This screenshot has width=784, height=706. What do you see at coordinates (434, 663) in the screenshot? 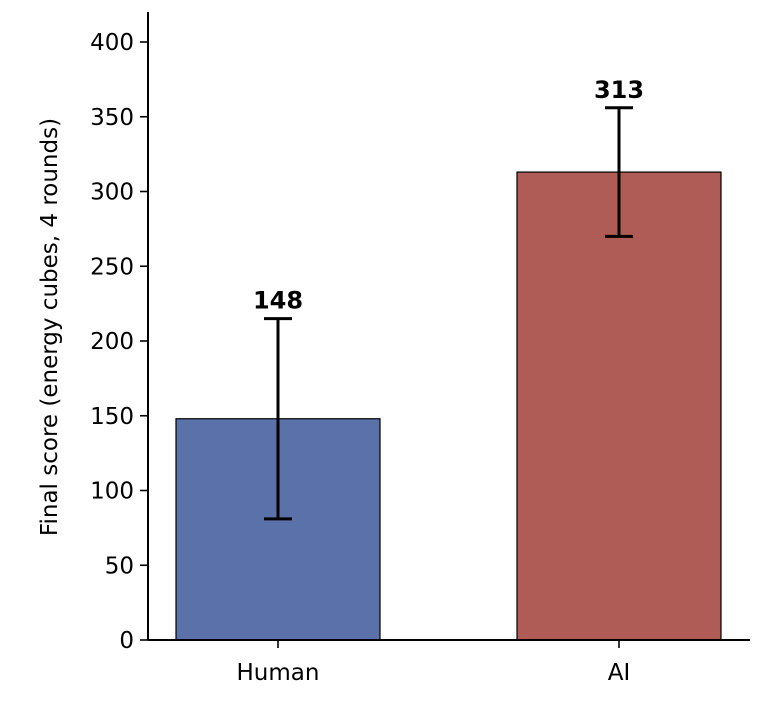
I see `x-ticks-layer: Human AI` at bounding box center [434, 663].